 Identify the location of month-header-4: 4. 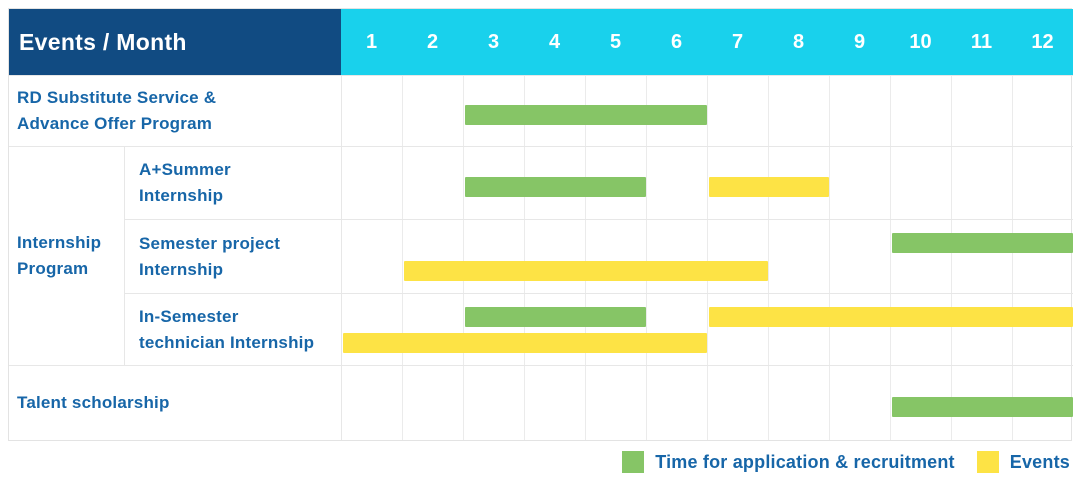
(554, 41).